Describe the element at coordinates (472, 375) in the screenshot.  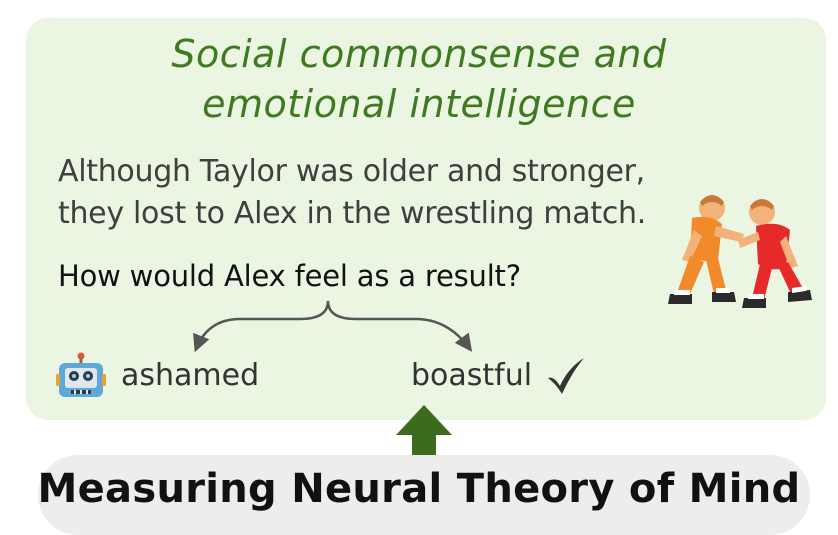
I see `answer-boastful: boastful` at that location.